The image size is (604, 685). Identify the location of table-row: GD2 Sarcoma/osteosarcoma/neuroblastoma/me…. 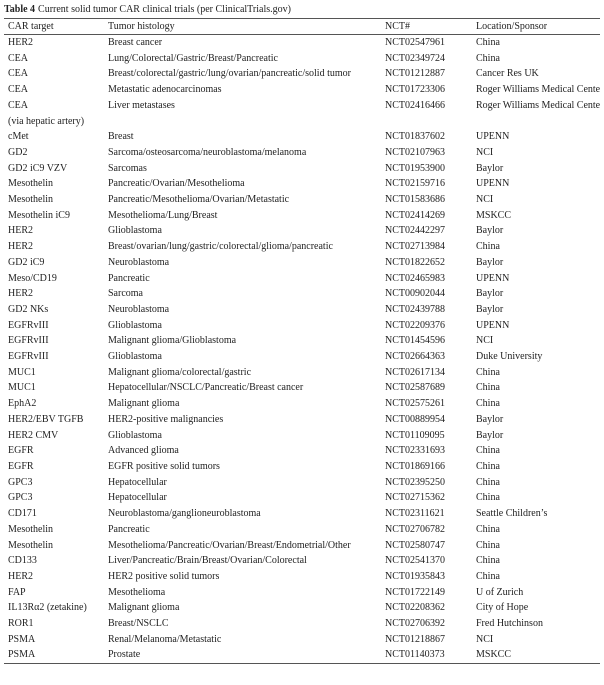
(302, 153).